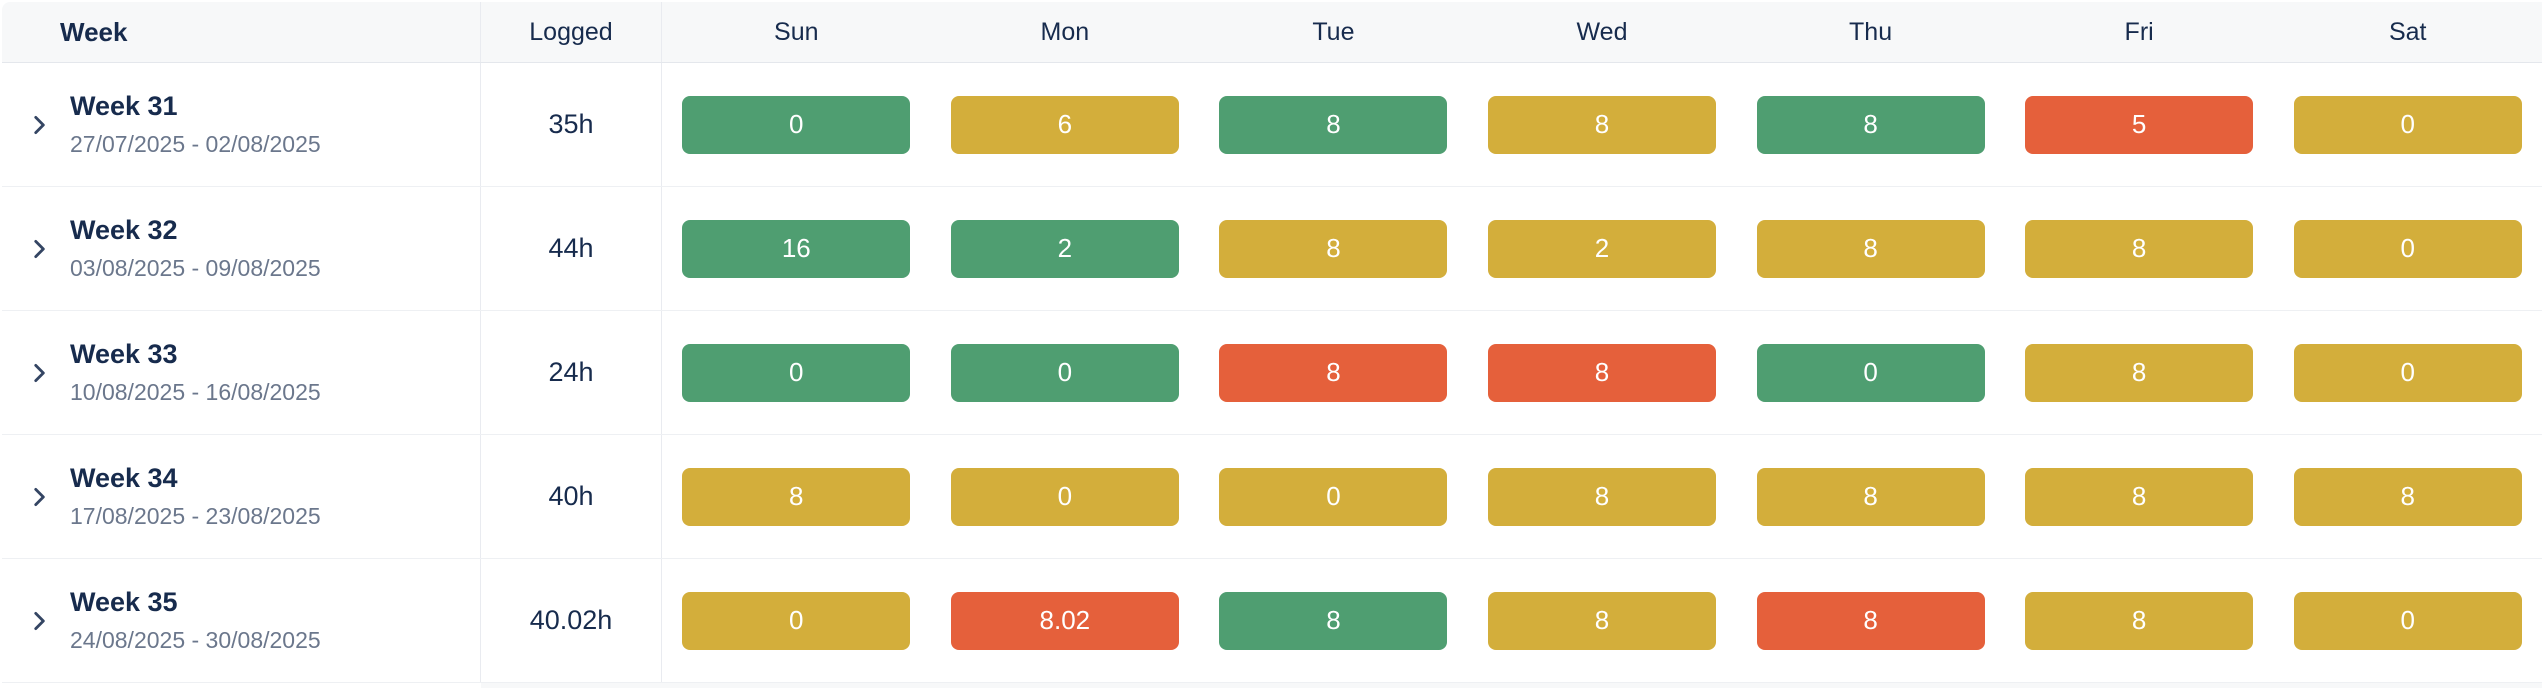  What do you see at coordinates (124, 602) in the screenshot?
I see `week-title: Week 35` at bounding box center [124, 602].